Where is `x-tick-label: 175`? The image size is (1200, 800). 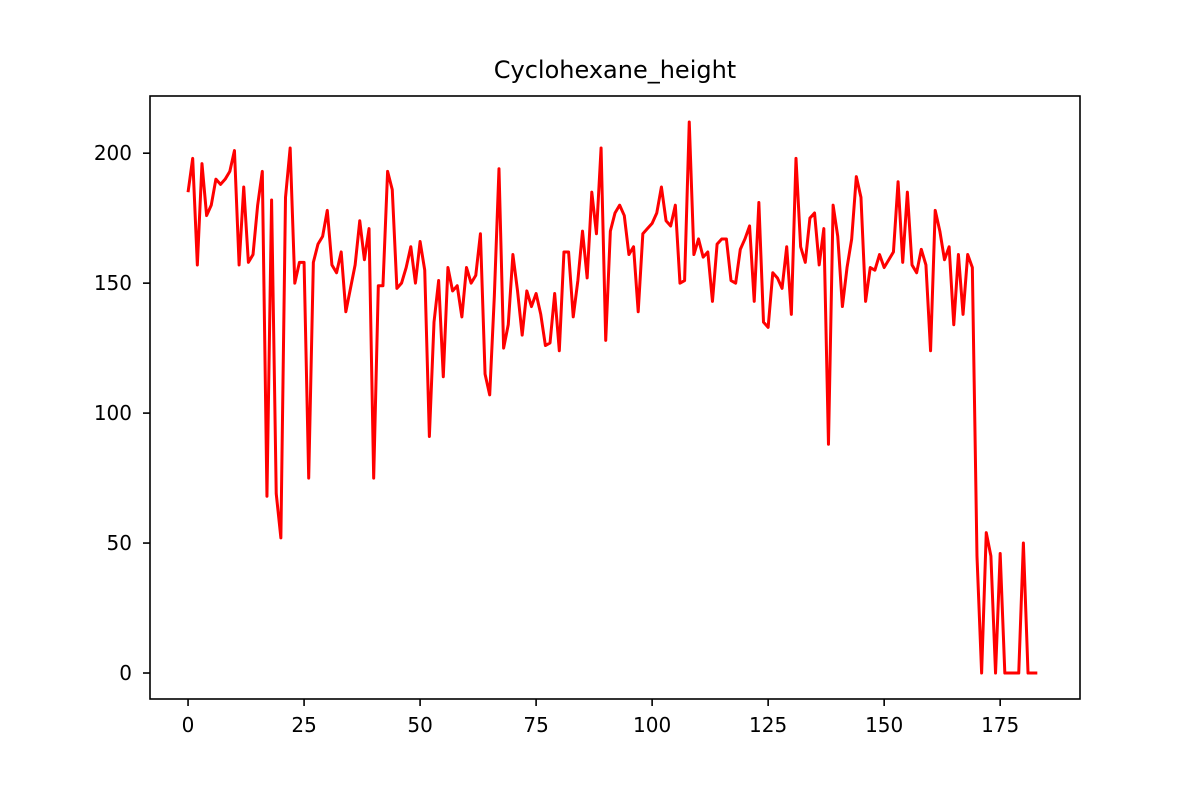
x-tick-label: 175 is located at coordinates (1000, 725).